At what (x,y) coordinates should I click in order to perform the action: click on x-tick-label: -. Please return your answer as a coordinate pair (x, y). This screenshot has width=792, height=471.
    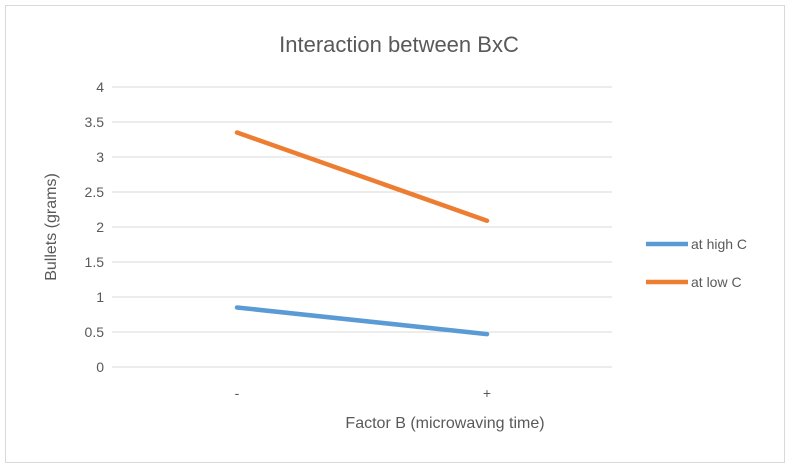
    Looking at the image, I should click on (237, 393).